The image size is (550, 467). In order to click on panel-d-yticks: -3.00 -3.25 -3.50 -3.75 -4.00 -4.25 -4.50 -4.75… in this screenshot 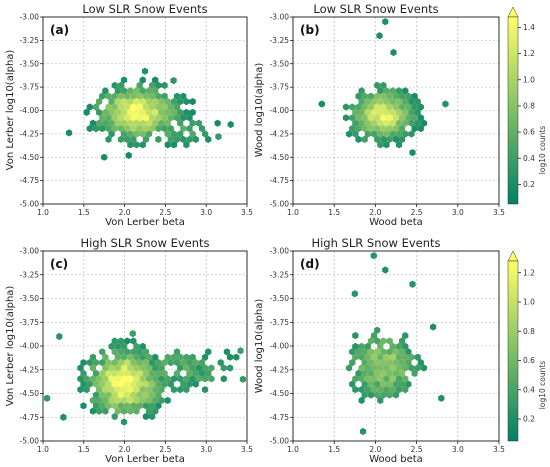, I will do `click(281, 346)`.